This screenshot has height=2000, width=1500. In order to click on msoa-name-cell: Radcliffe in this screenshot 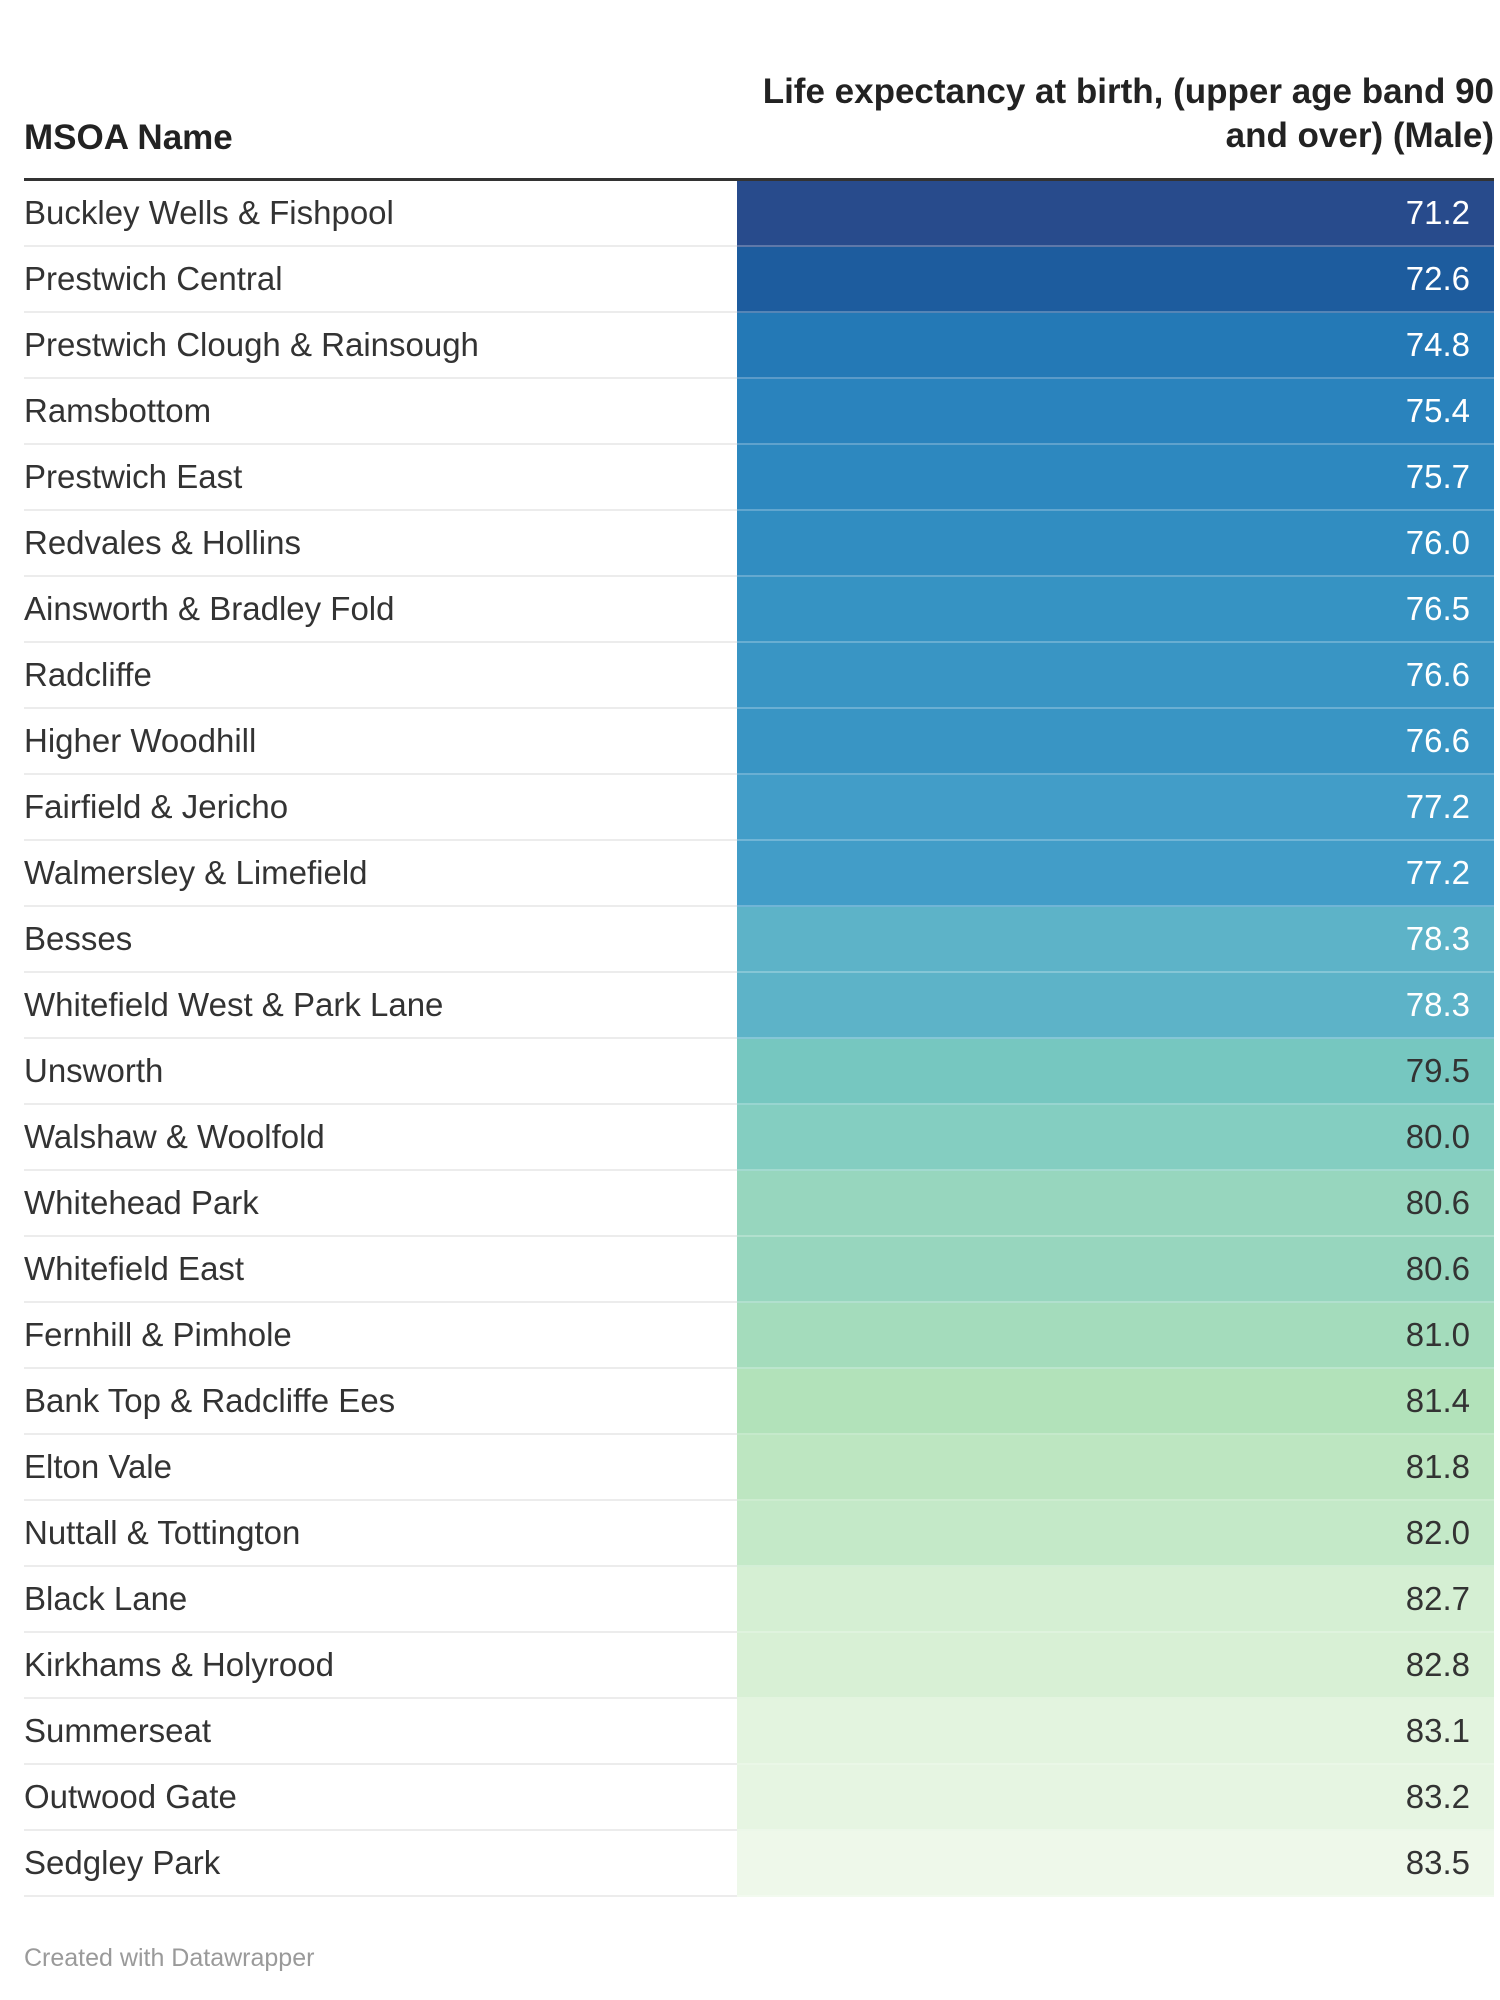, I will do `click(380, 676)`.